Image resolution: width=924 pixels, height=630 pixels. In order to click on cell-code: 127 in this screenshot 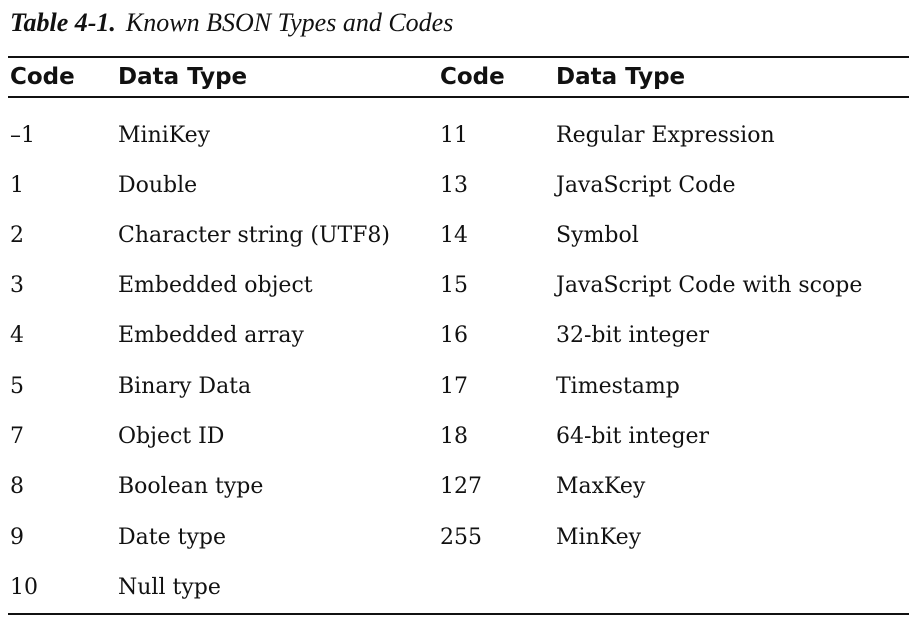, I will do `click(461, 486)`.